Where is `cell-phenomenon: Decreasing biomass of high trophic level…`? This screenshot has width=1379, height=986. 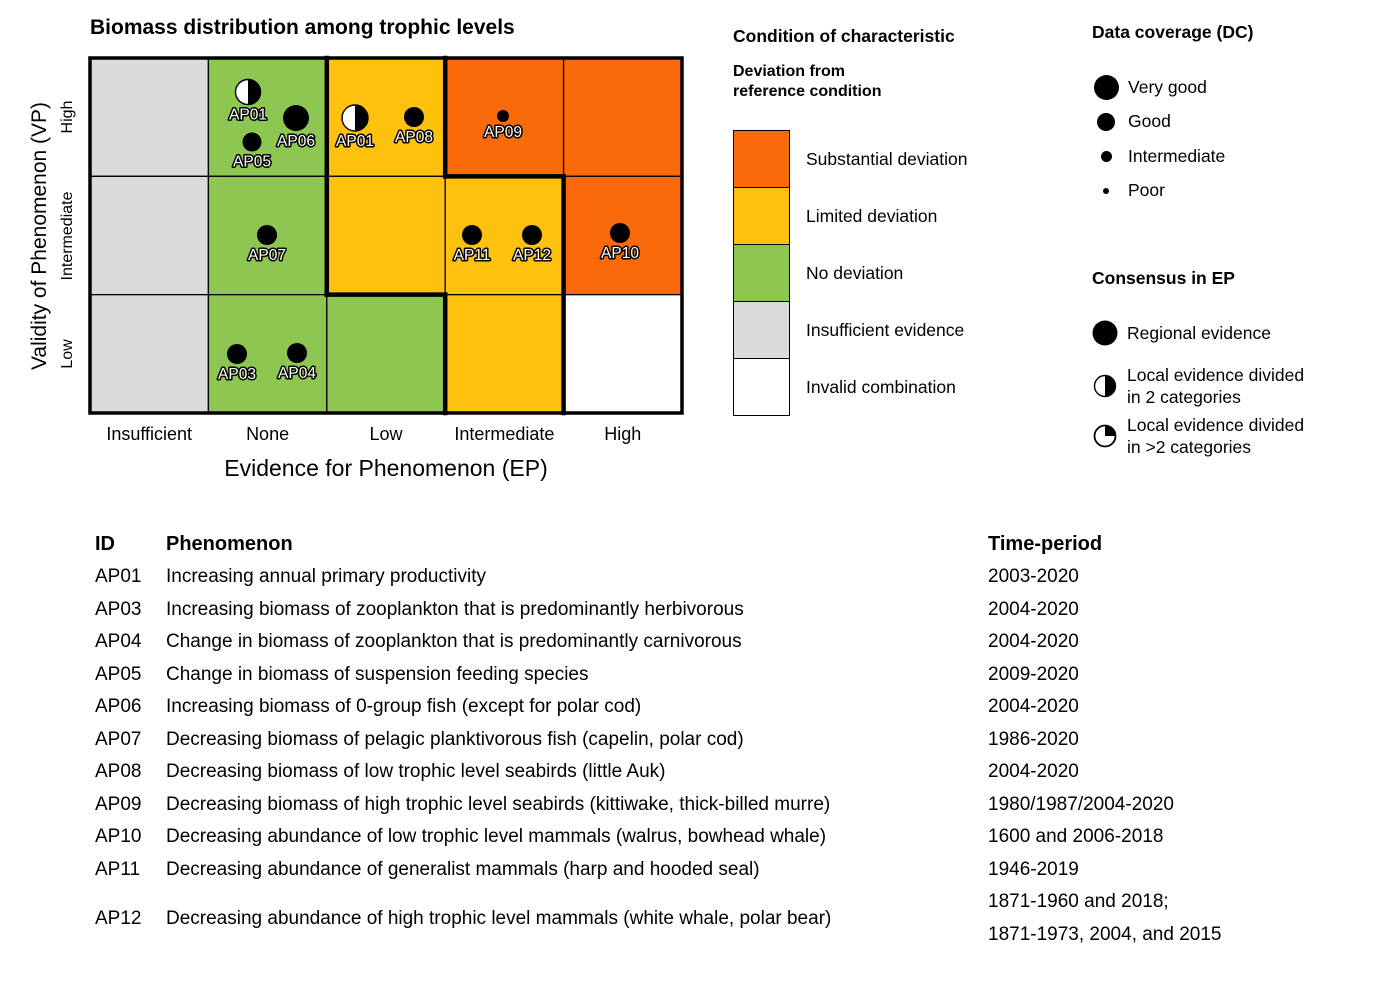
cell-phenomenon: Decreasing biomass of high trophic level… is located at coordinates (498, 804).